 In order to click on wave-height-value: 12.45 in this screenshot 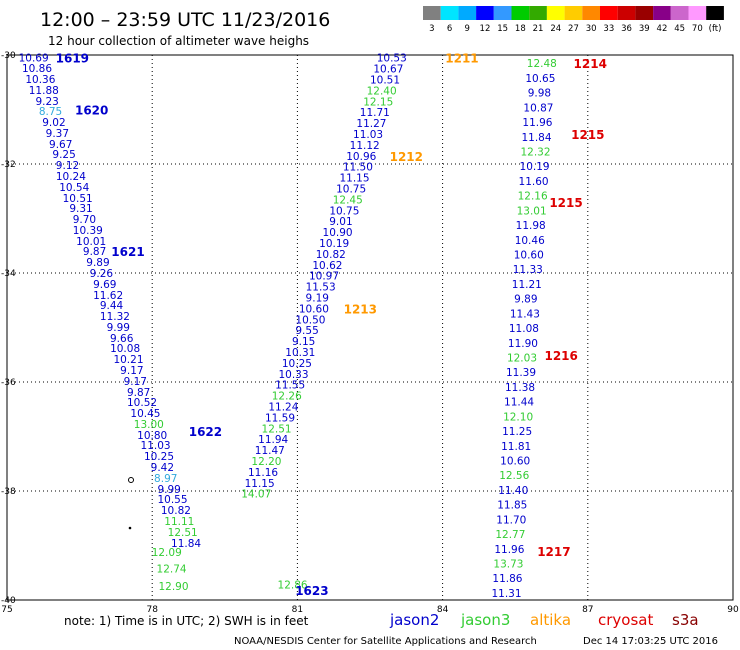, I will do `click(348, 200)`.